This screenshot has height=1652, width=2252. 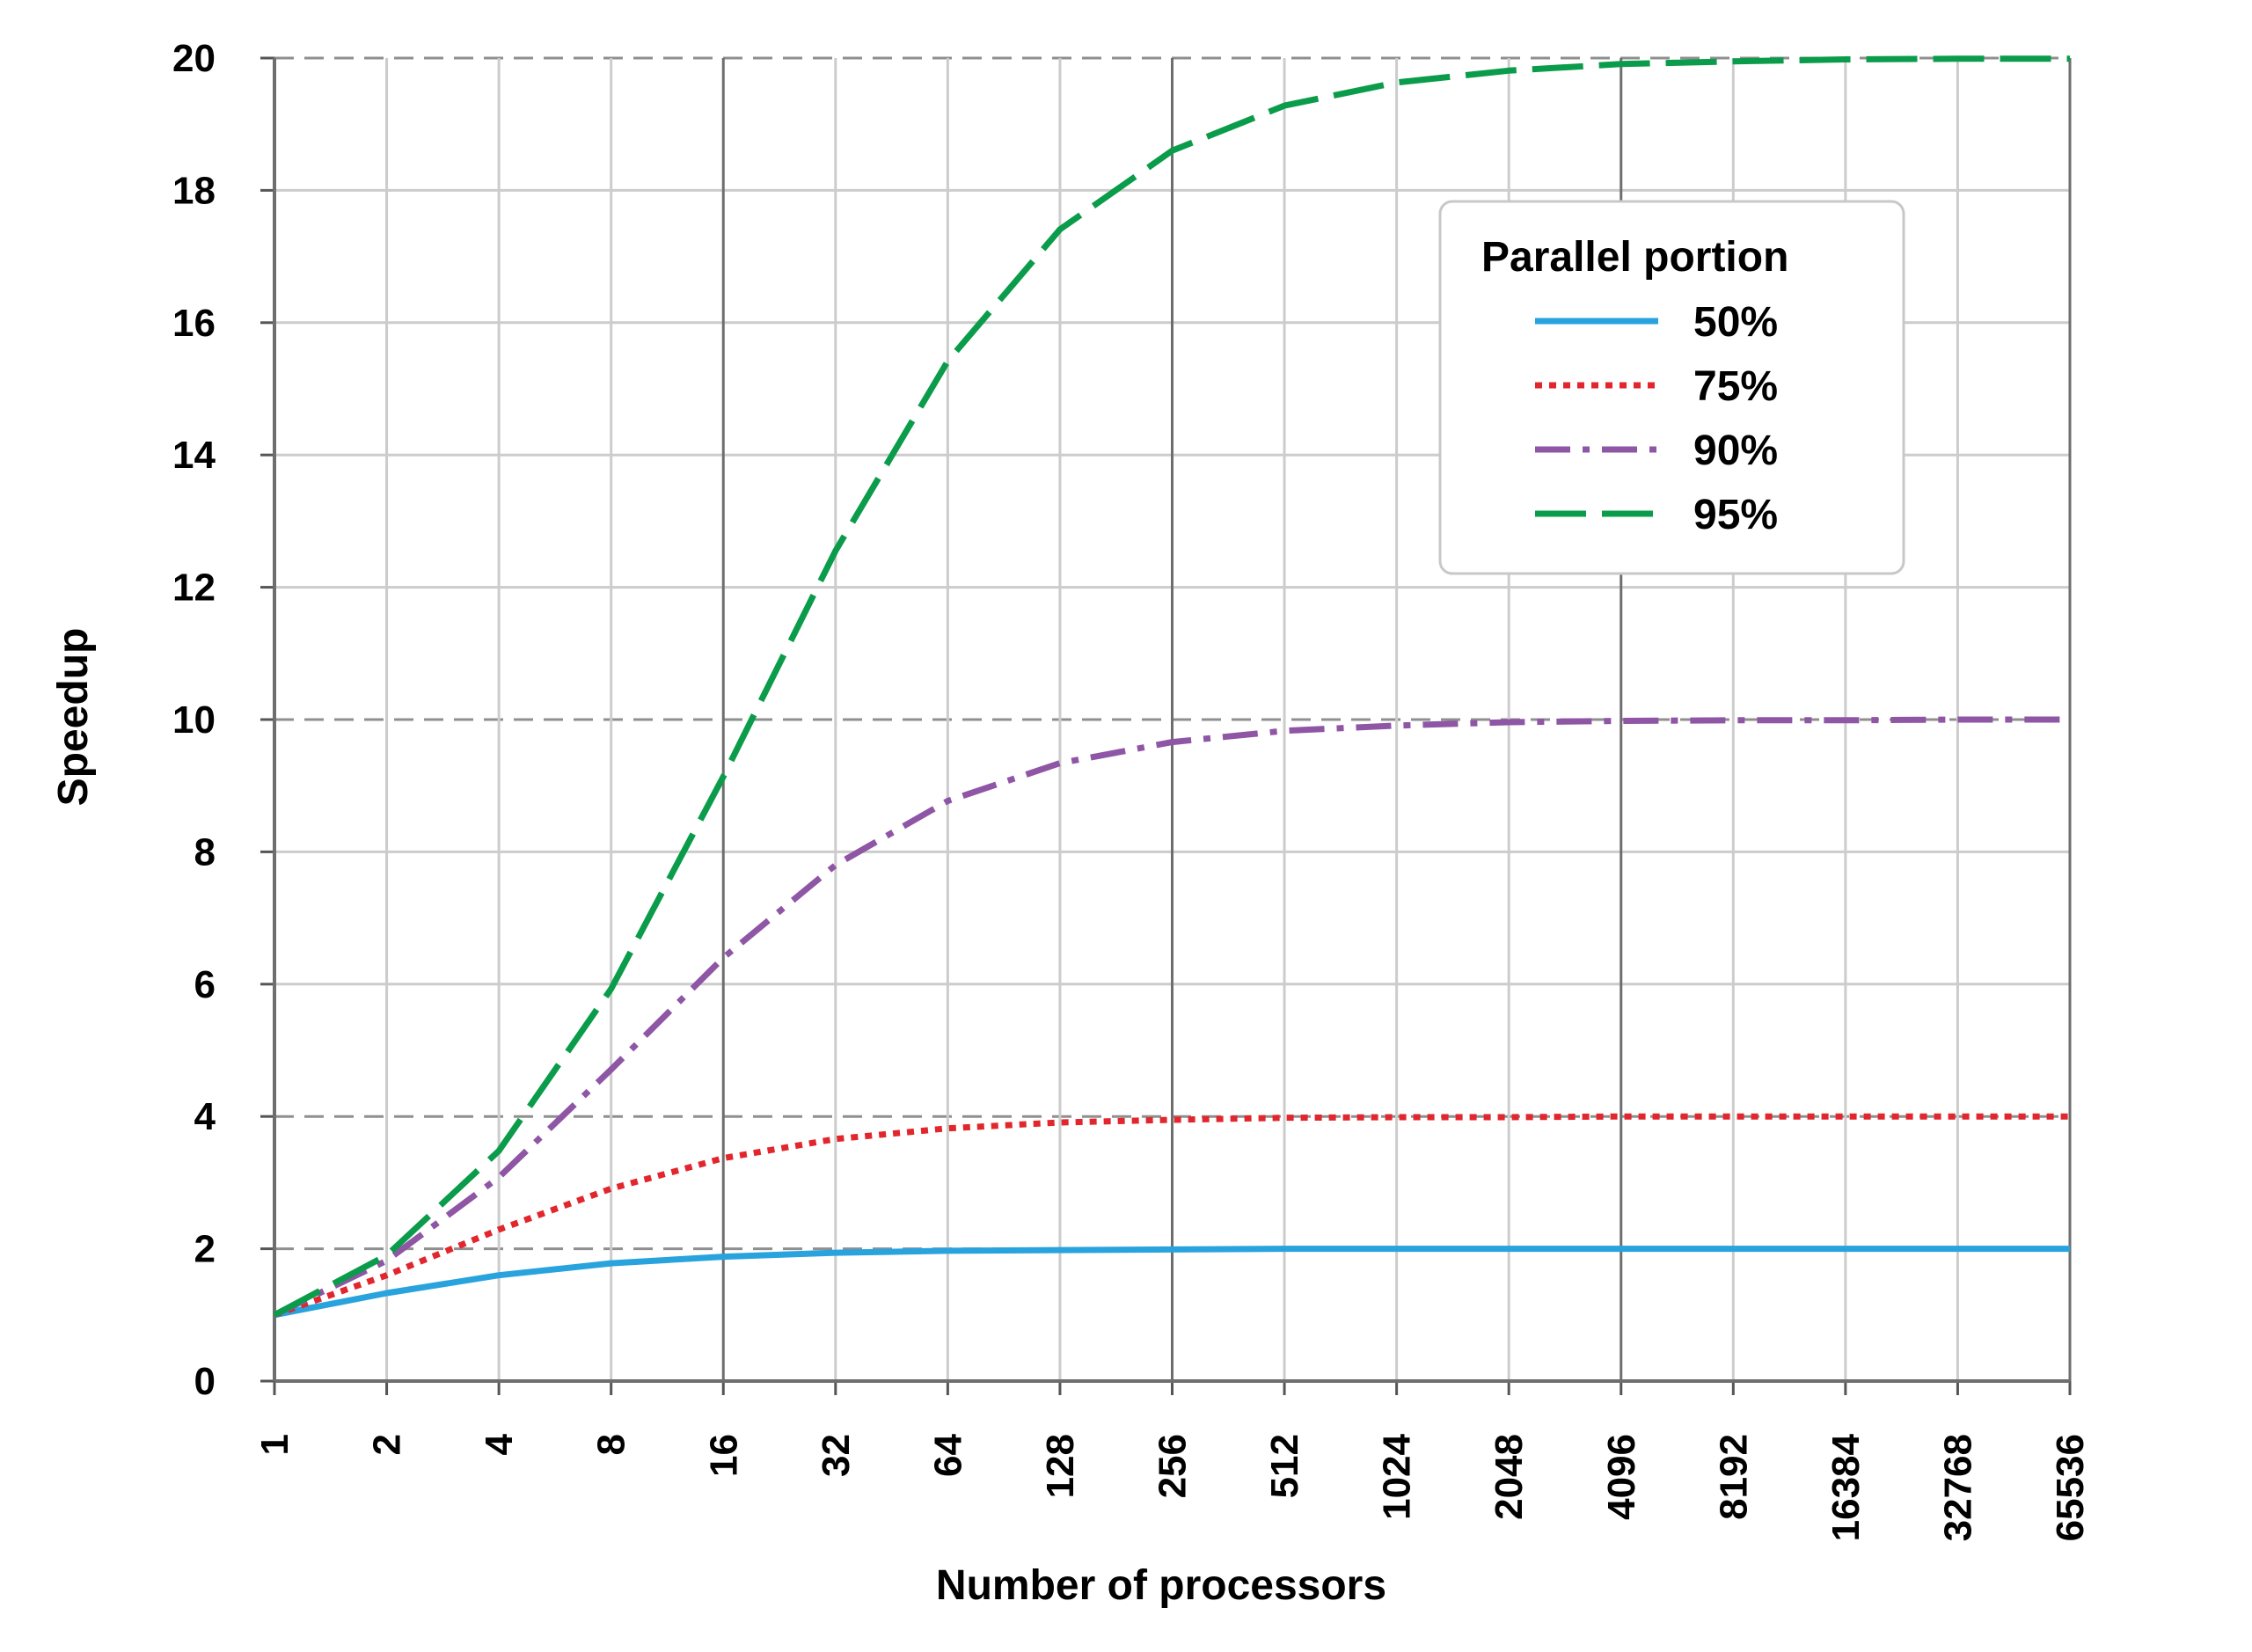 What do you see at coordinates (611, 1444) in the screenshot?
I see `x-tick-label: 8` at bounding box center [611, 1444].